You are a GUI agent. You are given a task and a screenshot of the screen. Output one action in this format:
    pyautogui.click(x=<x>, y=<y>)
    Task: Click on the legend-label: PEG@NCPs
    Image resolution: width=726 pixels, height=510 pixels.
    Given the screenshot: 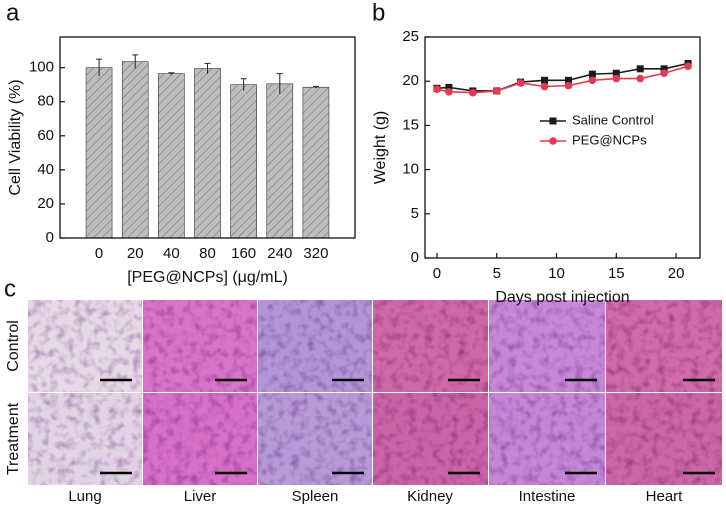 What is the action you would take?
    pyautogui.click(x=609, y=139)
    